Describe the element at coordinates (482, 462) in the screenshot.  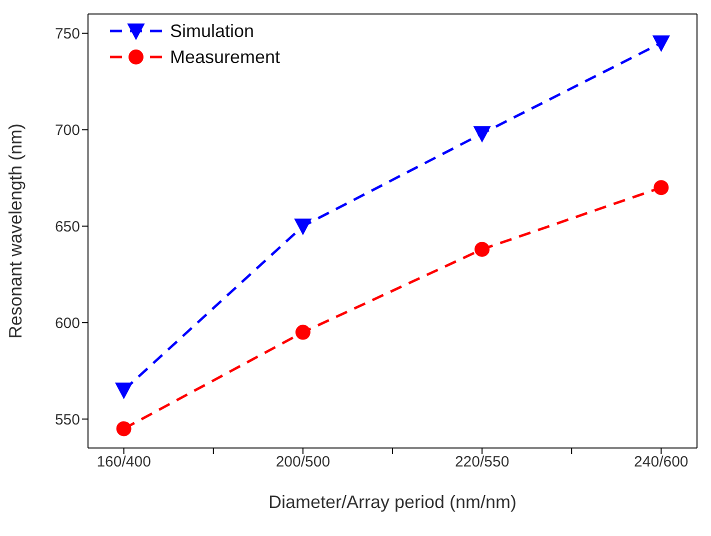
I see `x-tick-label: 220/550` at that location.